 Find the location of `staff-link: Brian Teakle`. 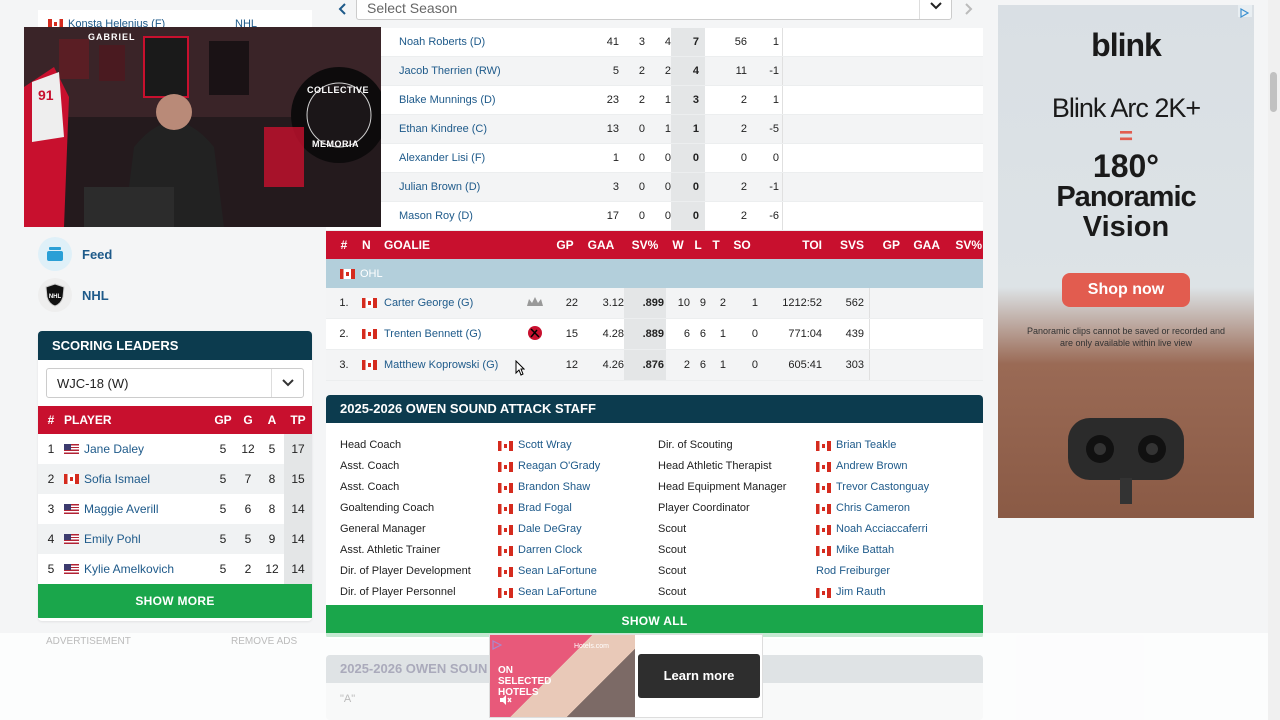

staff-link: Brian Teakle is located at coordinates (866, 445).